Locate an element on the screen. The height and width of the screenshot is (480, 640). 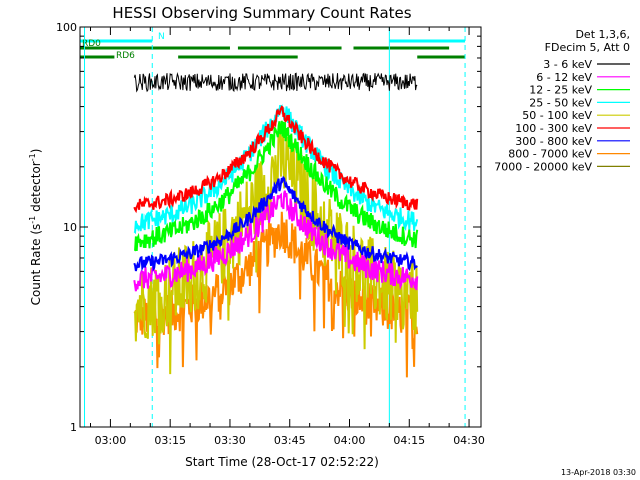
flag-label-rd0: RD0 is located at coordinates (91, 44).